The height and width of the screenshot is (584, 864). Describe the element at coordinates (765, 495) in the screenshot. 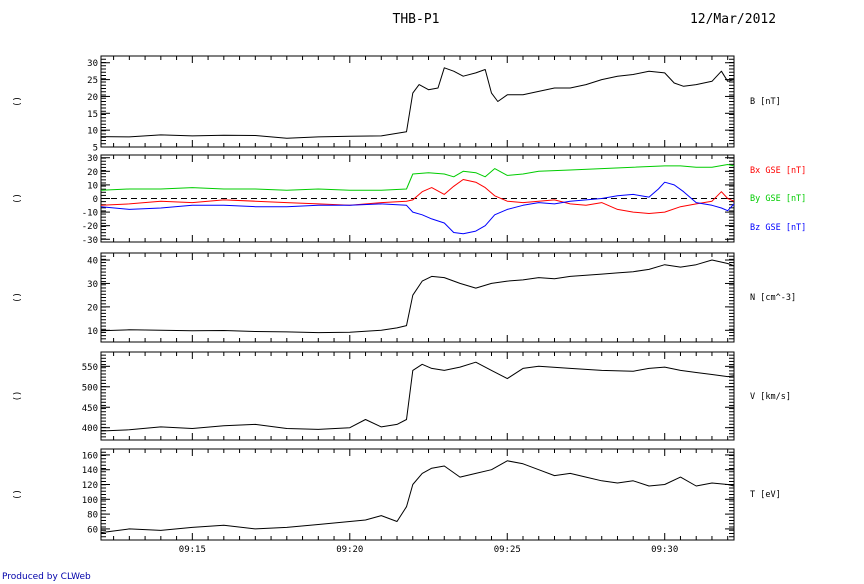

I see `series-label: T [eV]` at that location.